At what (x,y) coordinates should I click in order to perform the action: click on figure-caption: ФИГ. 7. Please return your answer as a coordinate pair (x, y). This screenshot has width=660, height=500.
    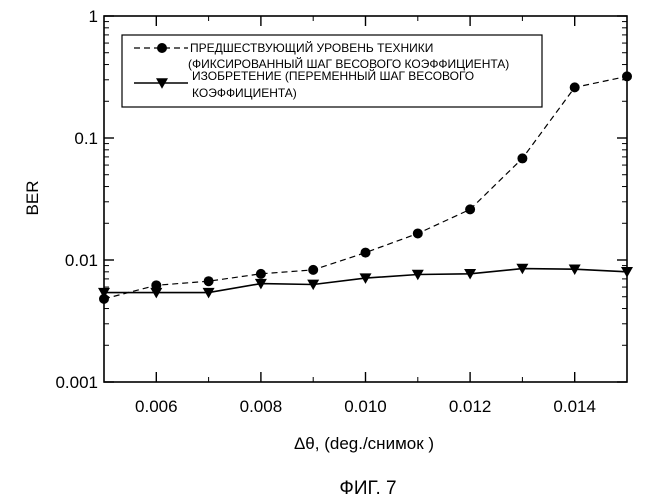
    Looking at the image, I should click on (367, 488).